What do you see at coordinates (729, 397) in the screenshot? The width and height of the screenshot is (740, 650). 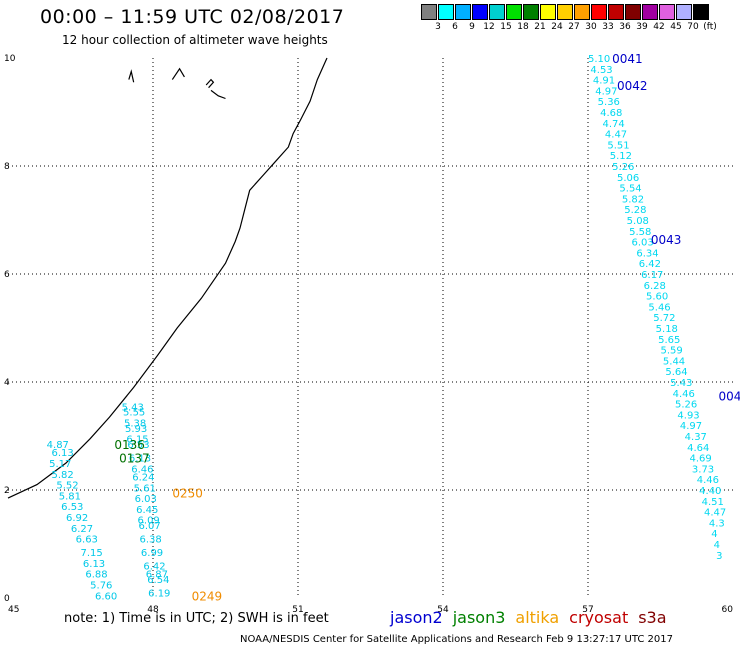 I see `pass-number-label: 004` at bounding box center [729, 397].